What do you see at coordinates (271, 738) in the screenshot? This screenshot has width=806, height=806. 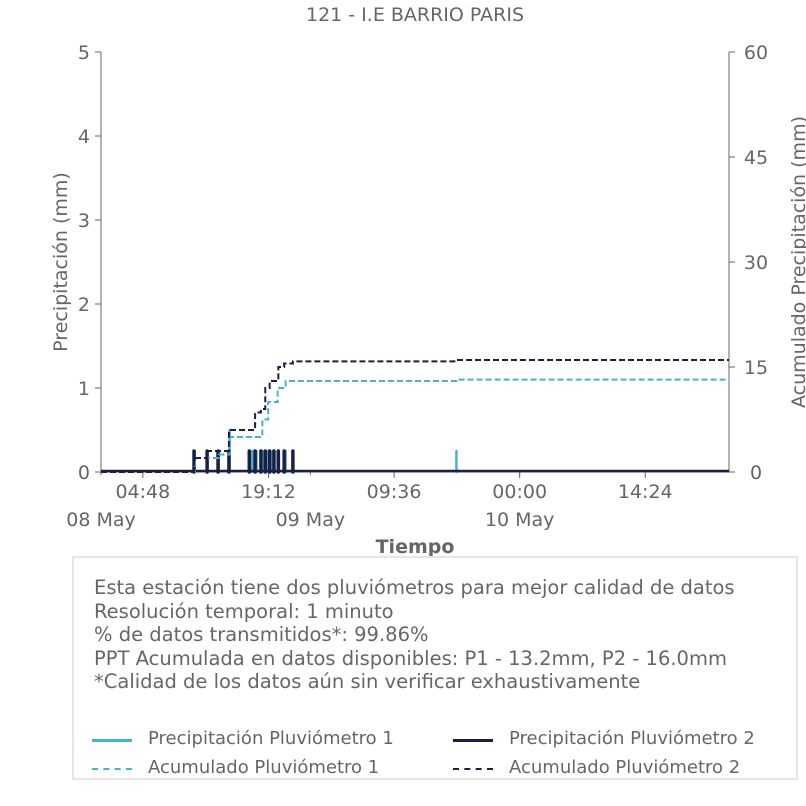 I see `legend-label: Precipitación Pluviómetro 1` at bounding box center [271, 738].